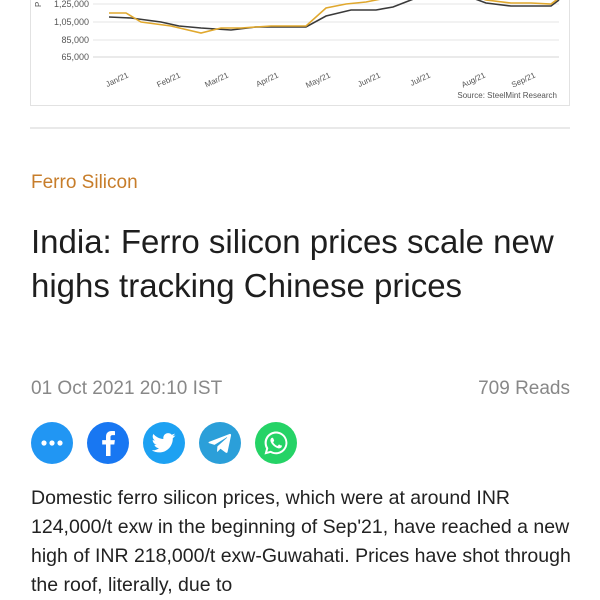 This screenshot has width=600, height=600. I want to click on facebook-icon, so click(108, 443).